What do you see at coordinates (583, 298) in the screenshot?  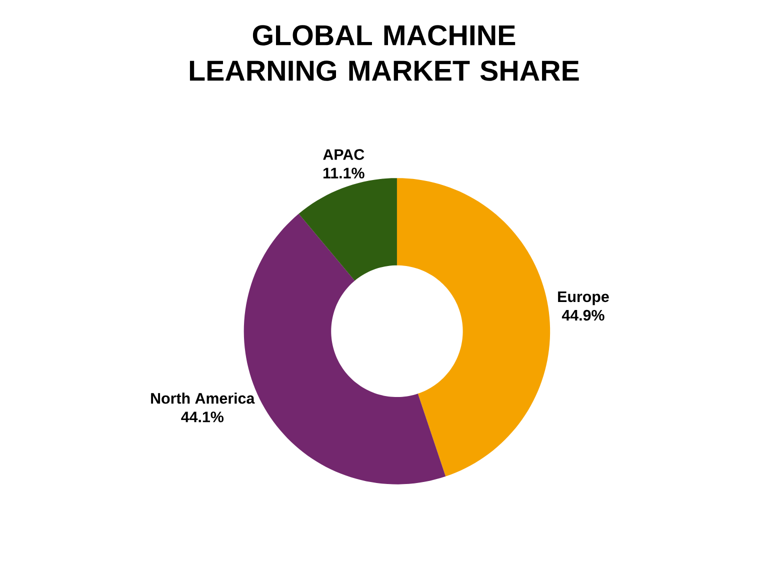 I see `slice-label: Europe` at bounding box center [583, 298].